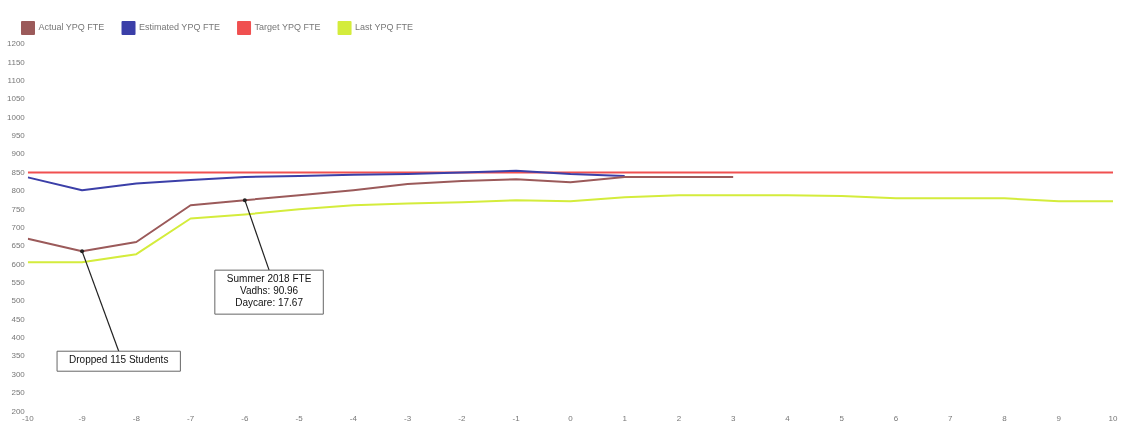 Image resolution: width=1127 pixels, height=431 pixels. Describe the element at coordinates (733, 419) in the screenshot. I see `x-tick-label: 3` at that location.